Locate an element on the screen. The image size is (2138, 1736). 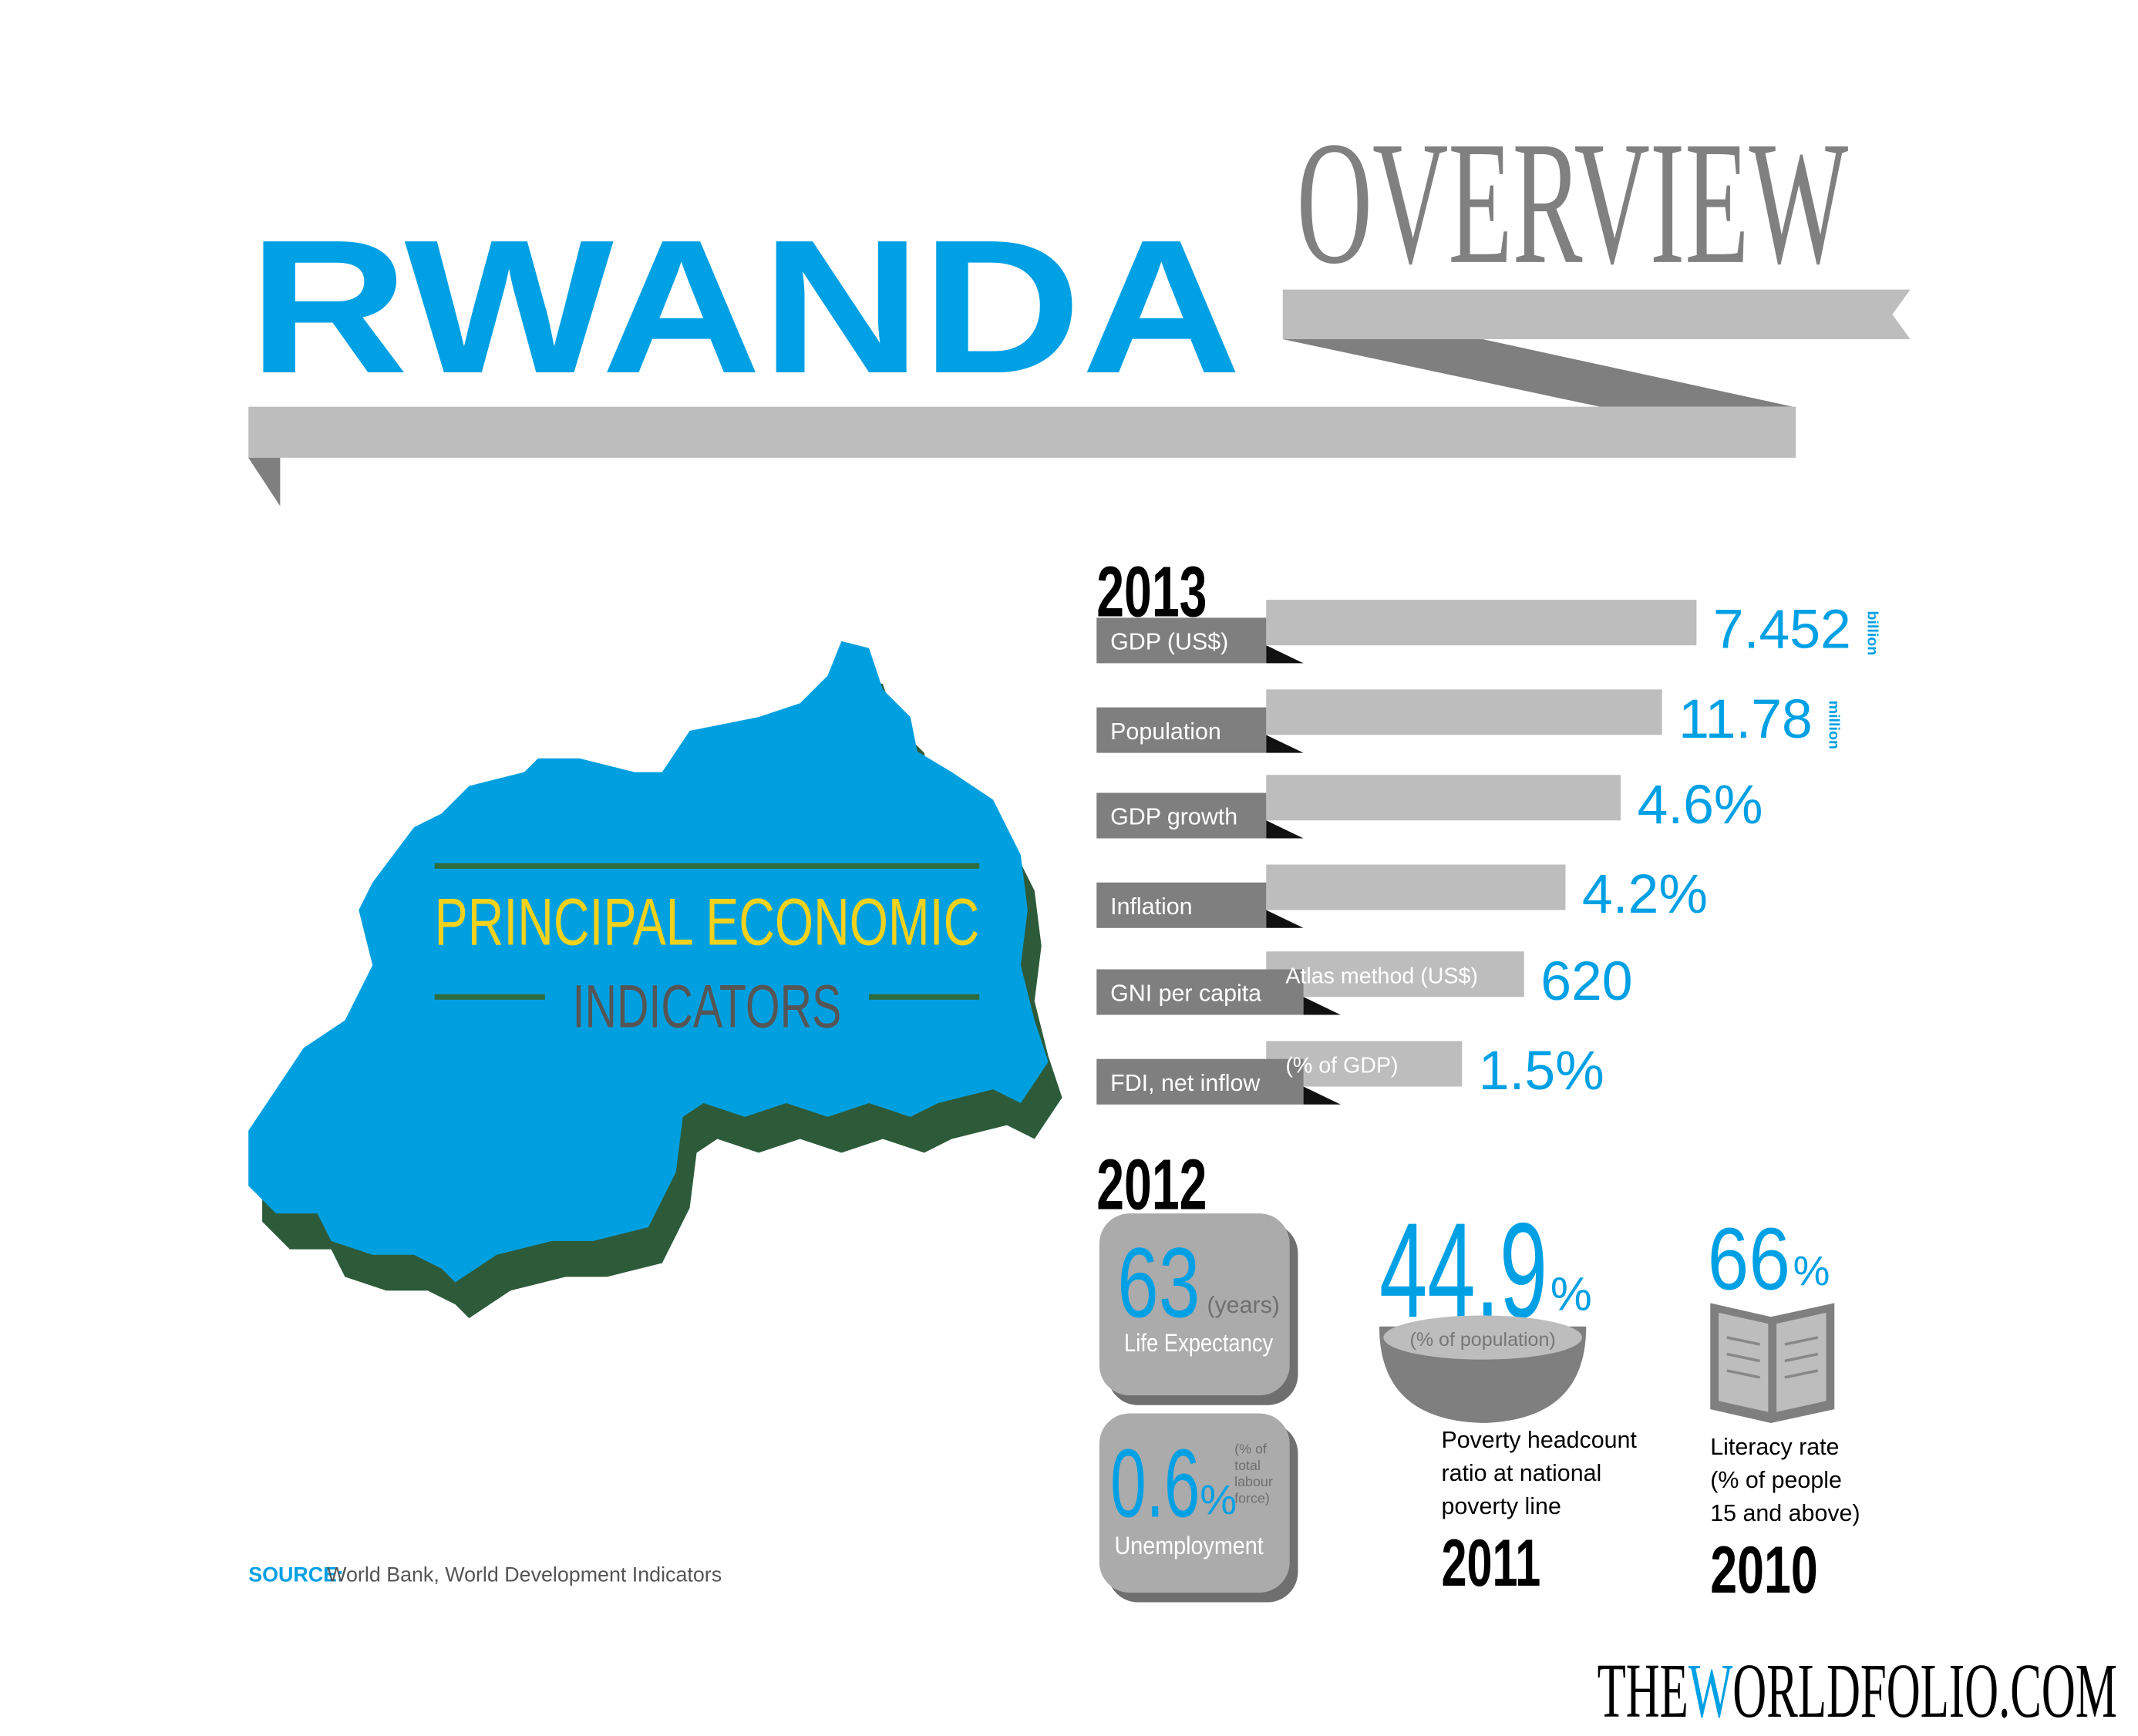
unemployment-box is located at coordinates (1194, 1503).